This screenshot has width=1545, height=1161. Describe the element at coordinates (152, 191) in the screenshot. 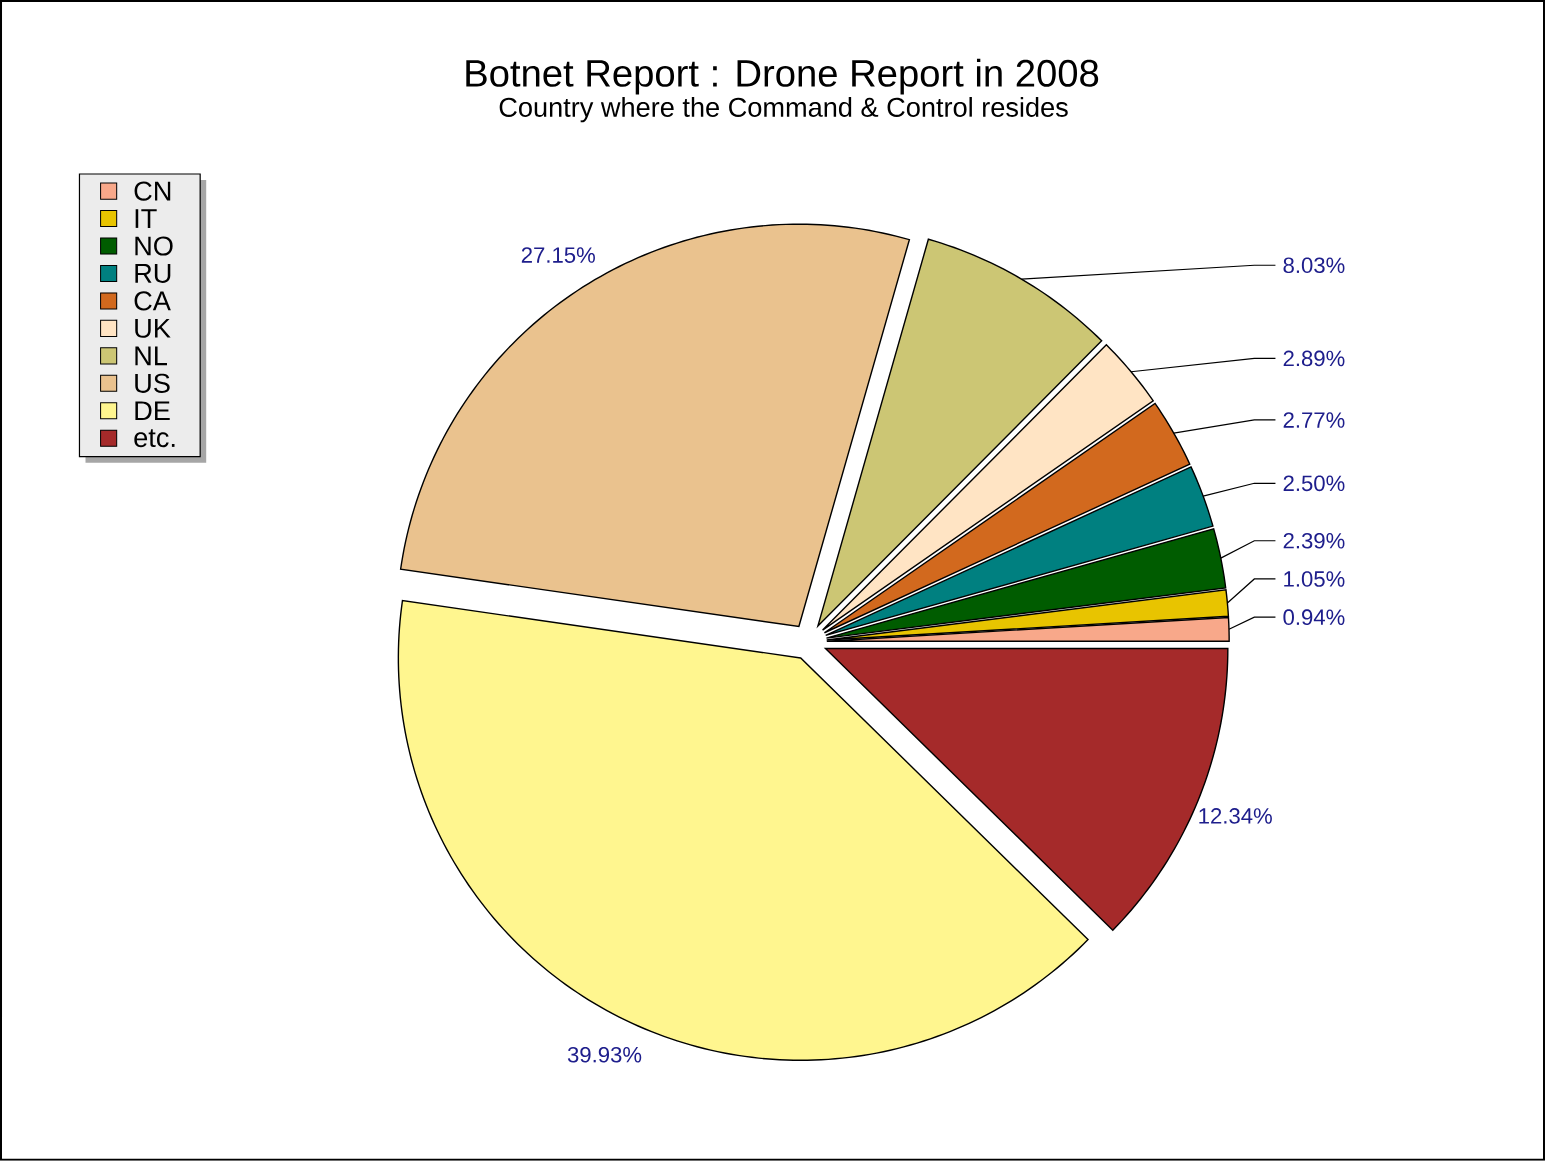

I see `legend-label: CN` at that location.